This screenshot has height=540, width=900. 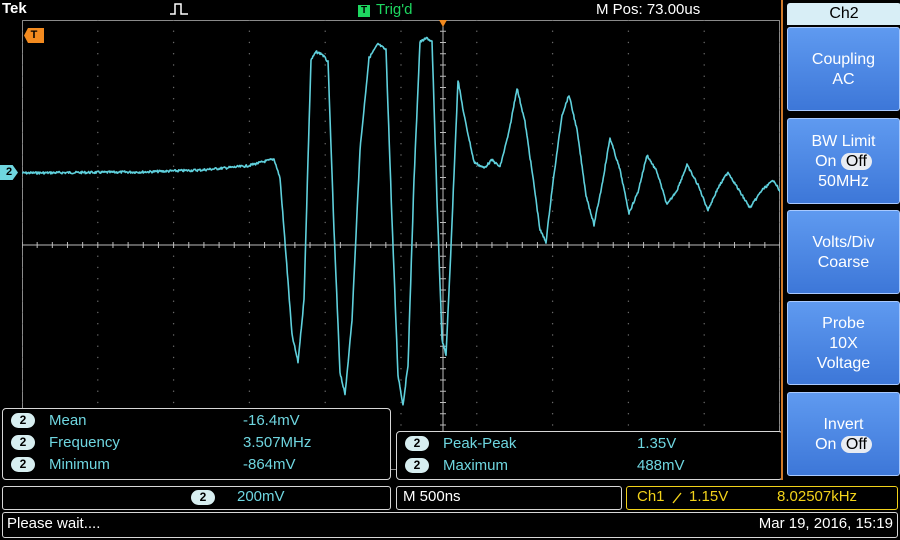 I want to click on measurement-peak-peak: 2 Peak-Peak 1.35V, so click(x=540, y=445).